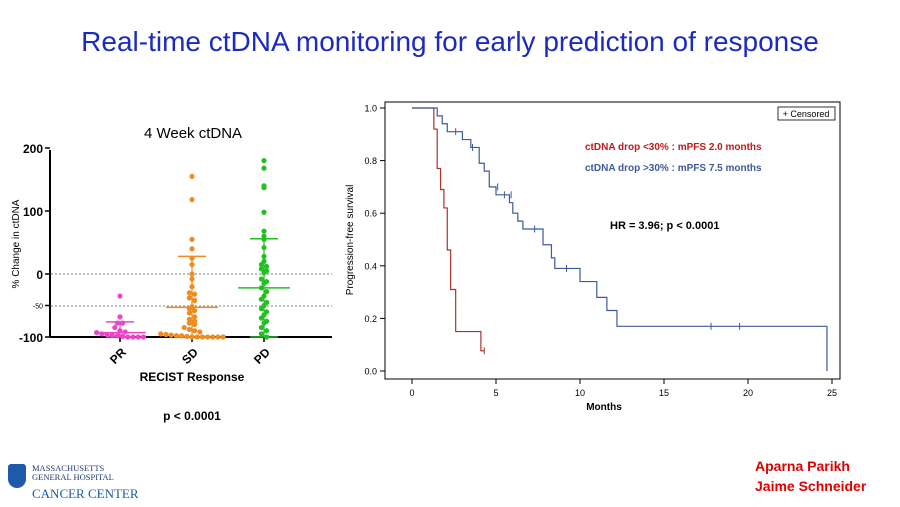 The height and width of the screenshot is (507, 900). What do you see at coordinates (262, 356) in the screenshot?
I see `scatter-x-tick-label: PD` at bounding box center [262, 356].